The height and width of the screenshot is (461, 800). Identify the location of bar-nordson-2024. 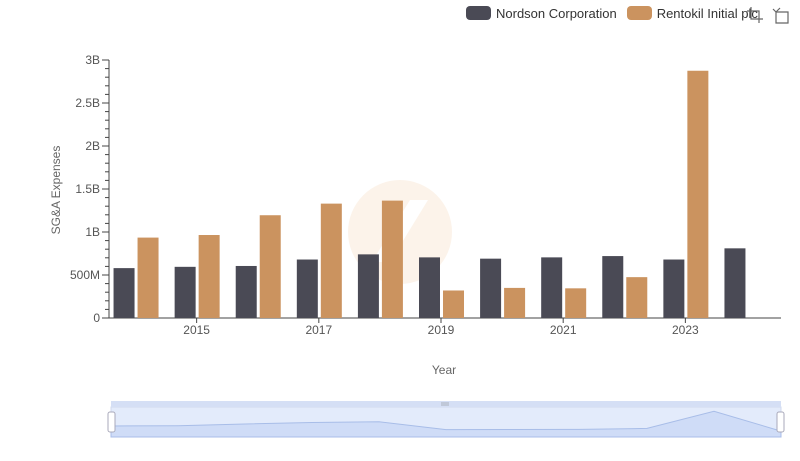
(735, 283).